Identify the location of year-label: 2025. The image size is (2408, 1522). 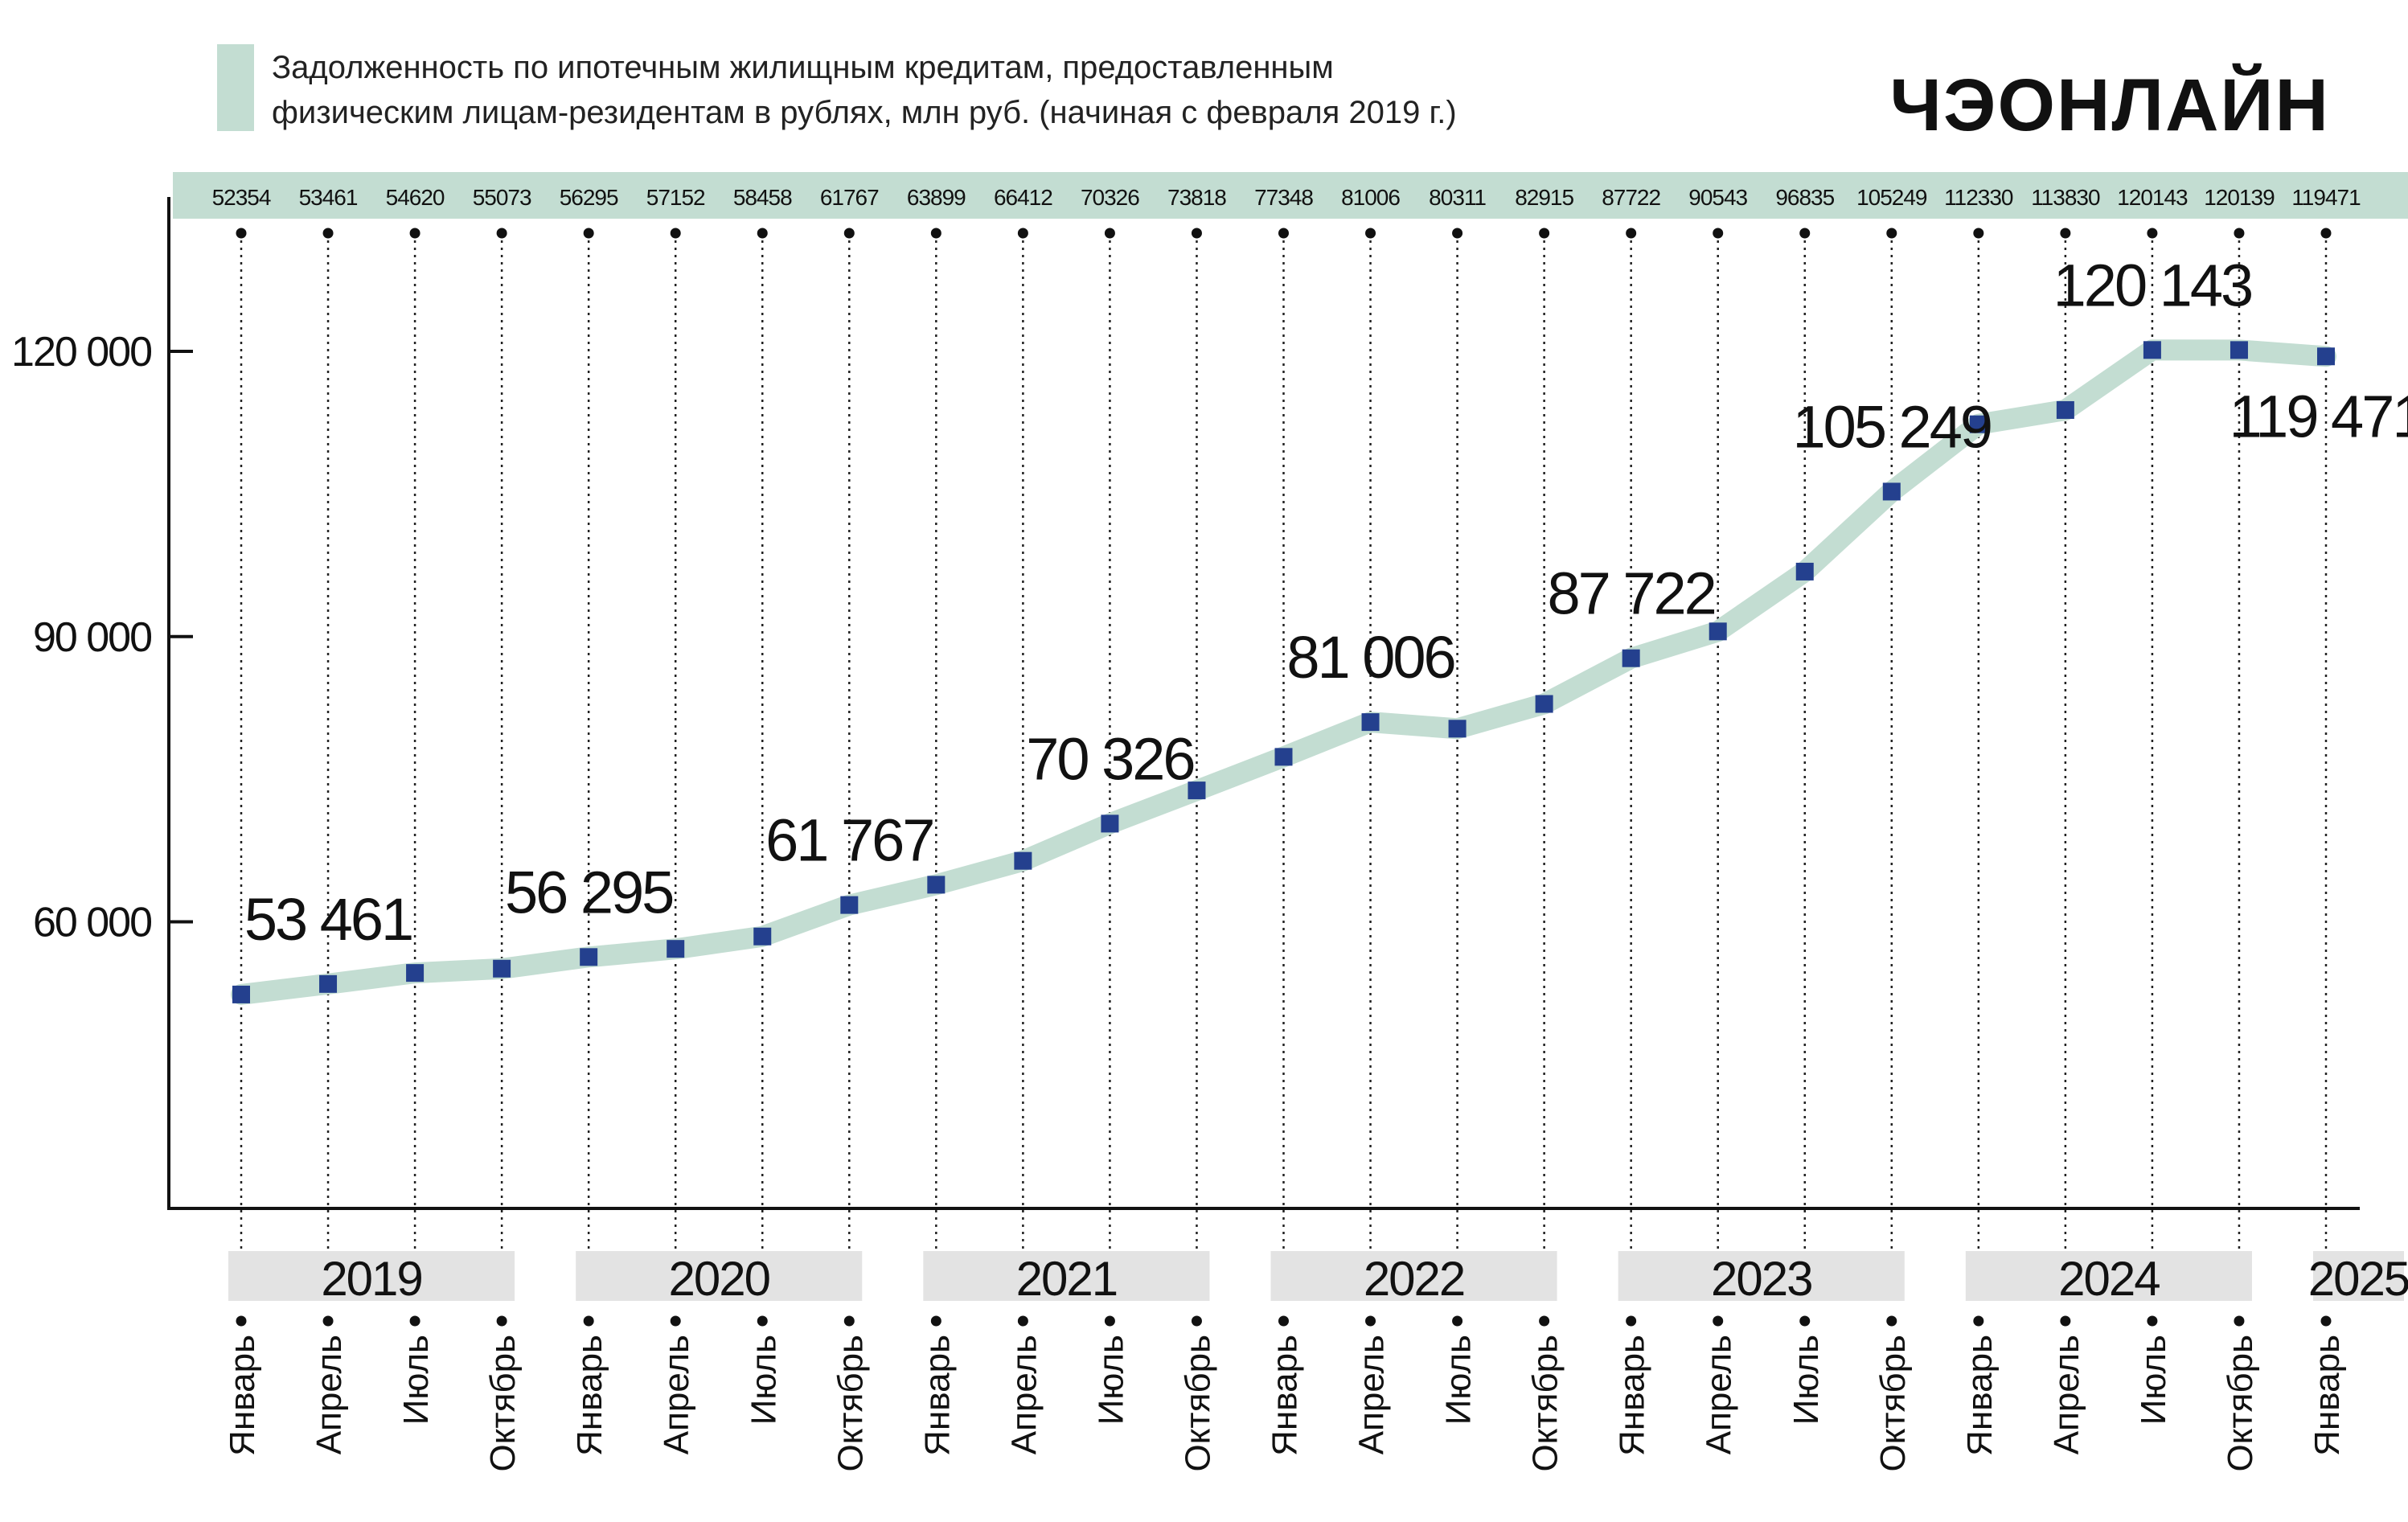
(2358, 1279).